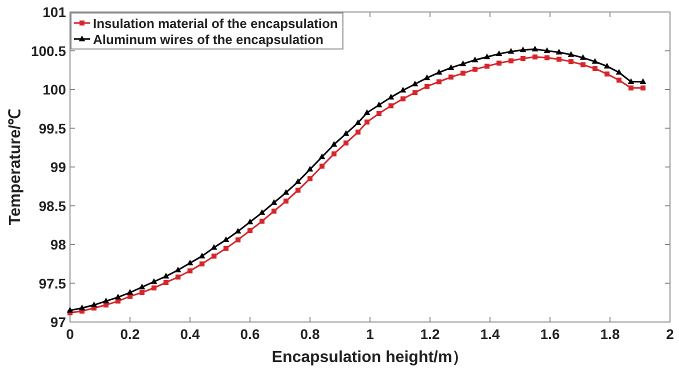  What do you see at coordinates (54, 12) in the screenshot?
I see `y-tick-label: 101` at bounding box center [54, 12].